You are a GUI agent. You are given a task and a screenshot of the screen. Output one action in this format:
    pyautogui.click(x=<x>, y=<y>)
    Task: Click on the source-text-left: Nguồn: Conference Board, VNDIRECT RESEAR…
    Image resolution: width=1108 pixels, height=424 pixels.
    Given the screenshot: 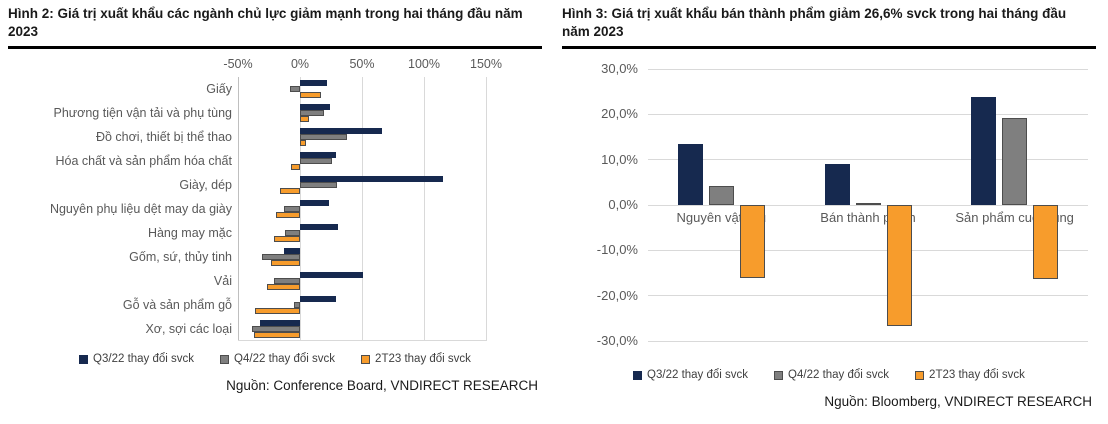 What is the action you would take?
    pyautogui.click(x=382, y=385)
    